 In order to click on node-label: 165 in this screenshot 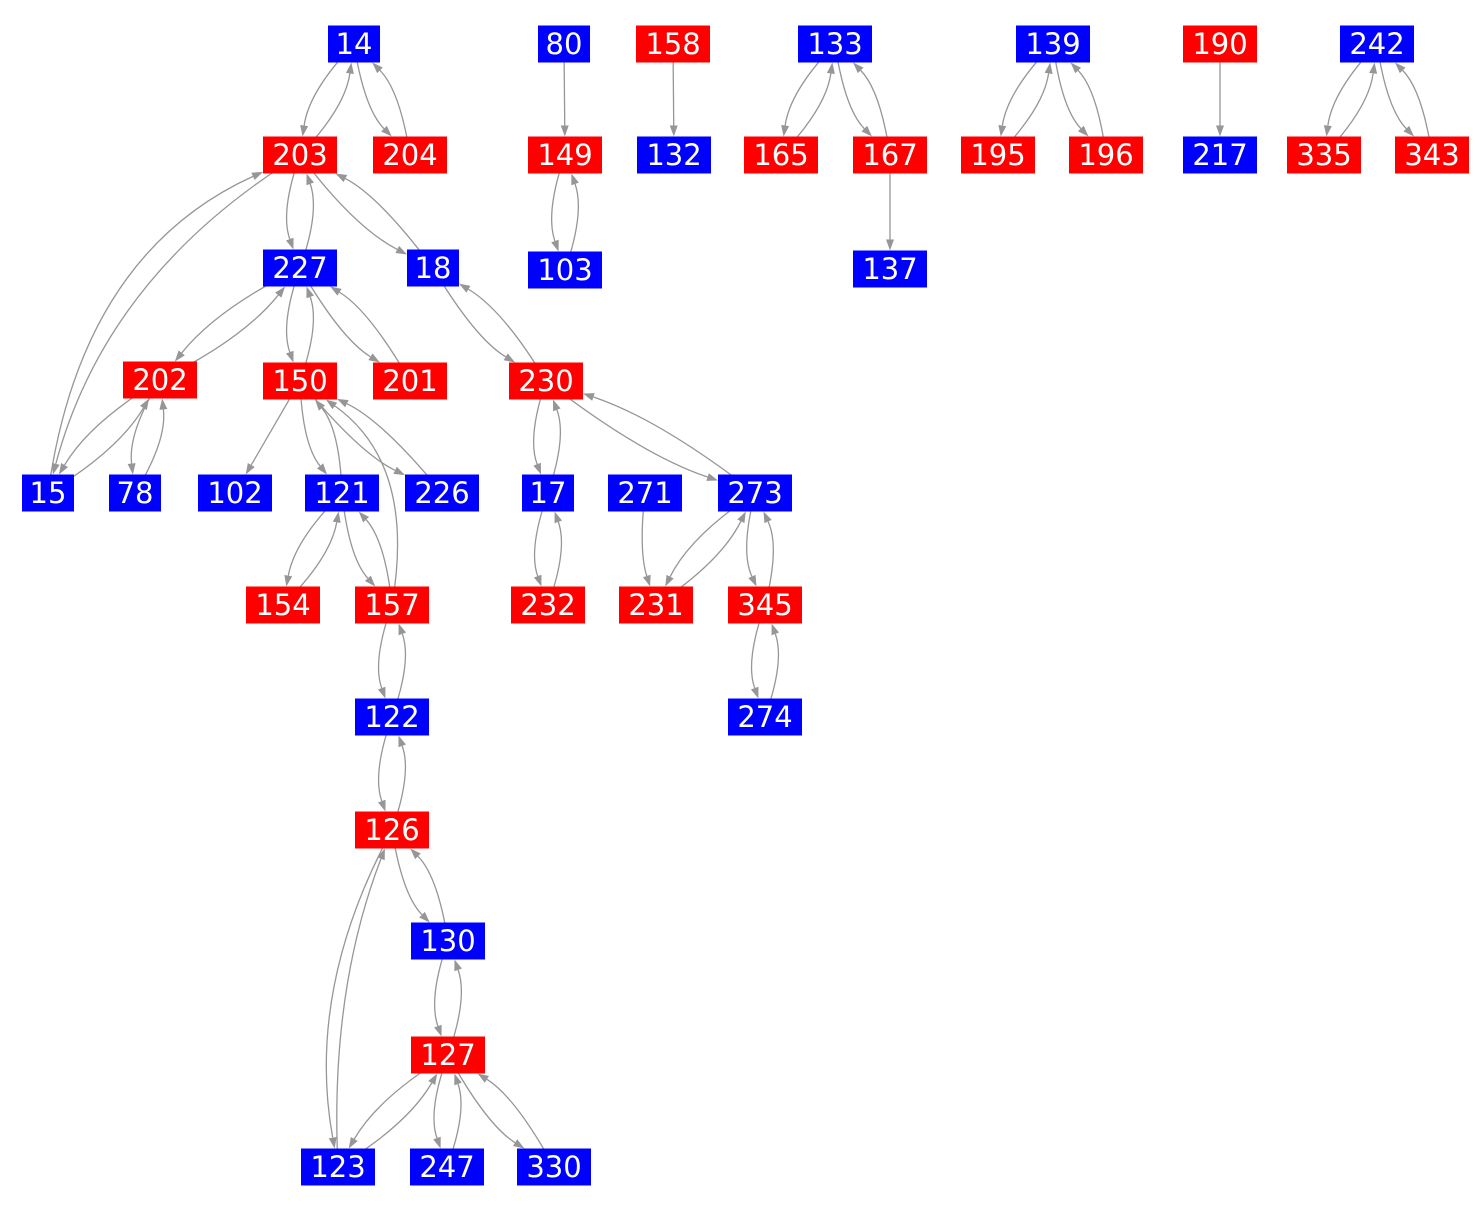, I will do `click(780, 155)`.